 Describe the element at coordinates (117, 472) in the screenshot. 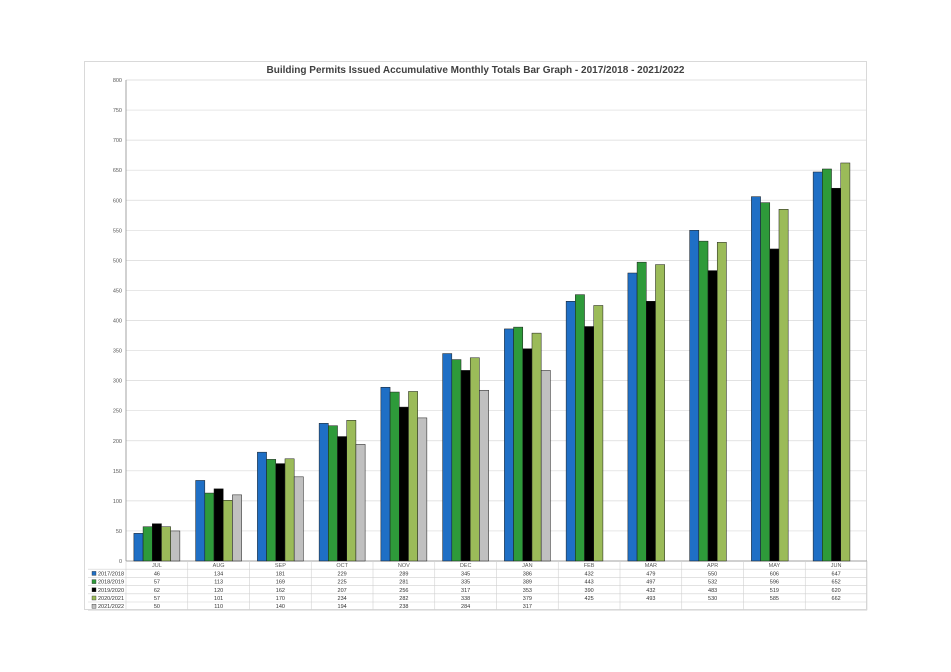

I see `y-tick-label: 150` at that location.